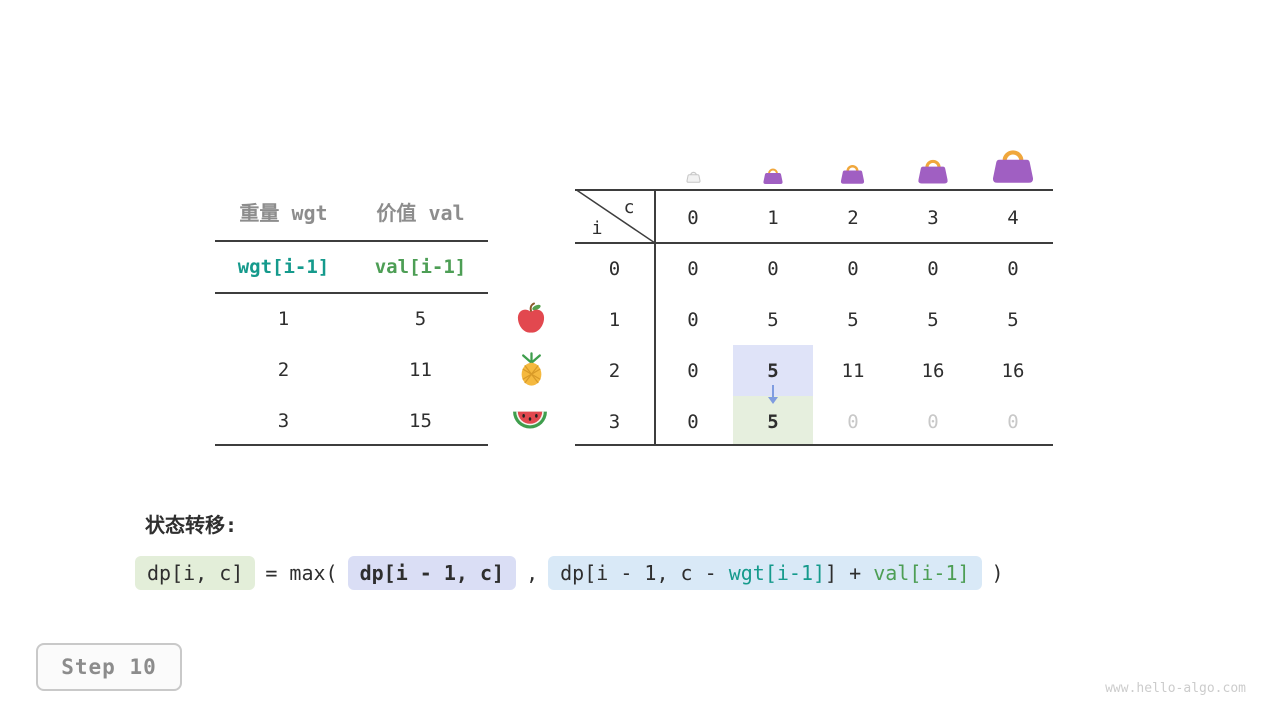 The width and height of the screenshot is (1280, 720). Describe the element at coordinates (191, 525) in the screenshot. I see `state-transition-label: 状态转移:` at that location.